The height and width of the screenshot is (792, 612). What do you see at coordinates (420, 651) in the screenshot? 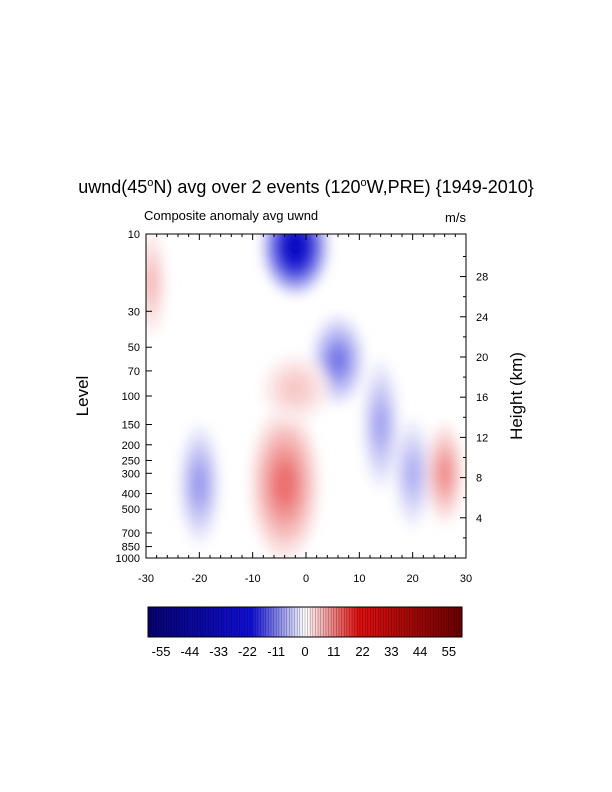
I see `colorbar-label: 44` at bounding box center [420, 651].